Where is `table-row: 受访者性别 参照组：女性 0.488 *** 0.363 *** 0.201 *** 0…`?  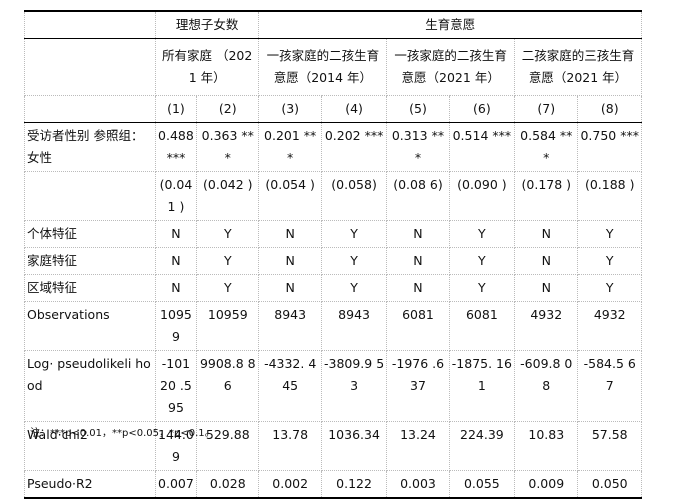 table-row: 受访者性别 参照组：女性 0.488 *** 0.363 *** 0.201 *** 0… is located at coordinates (333, 147).